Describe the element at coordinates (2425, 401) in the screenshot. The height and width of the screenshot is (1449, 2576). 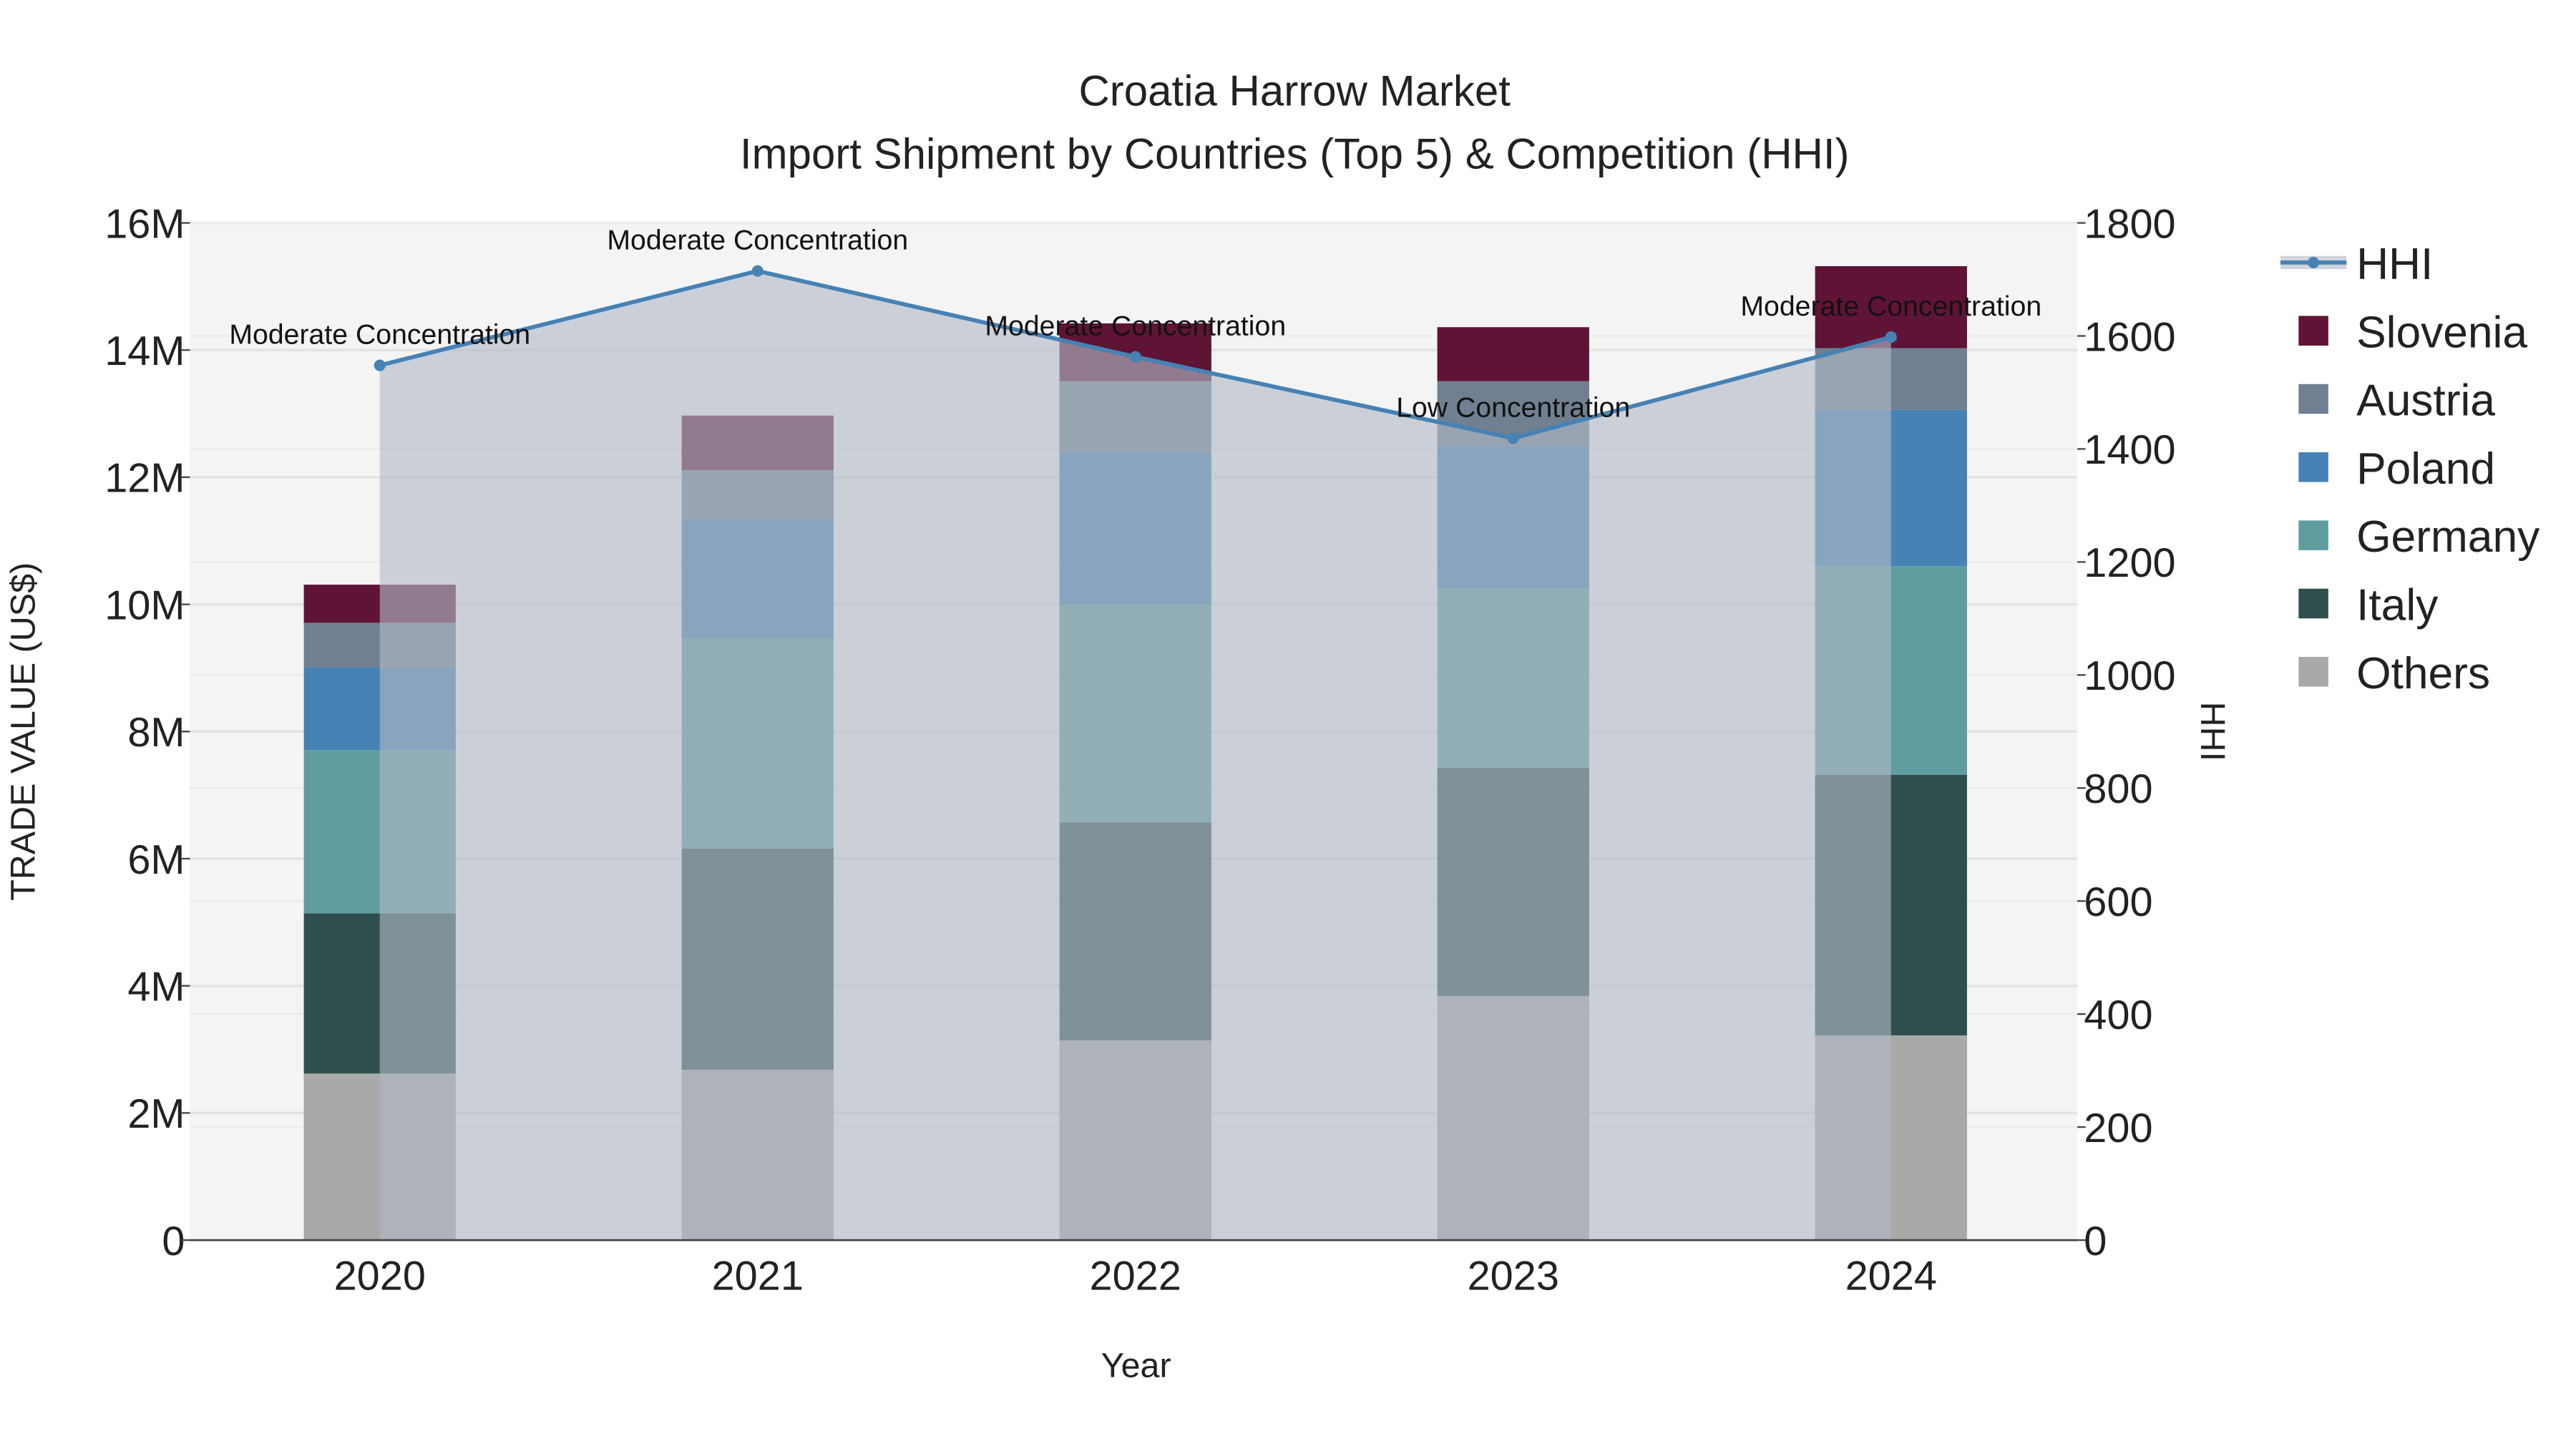
I see `legend-label-austria: Austria` at that location.